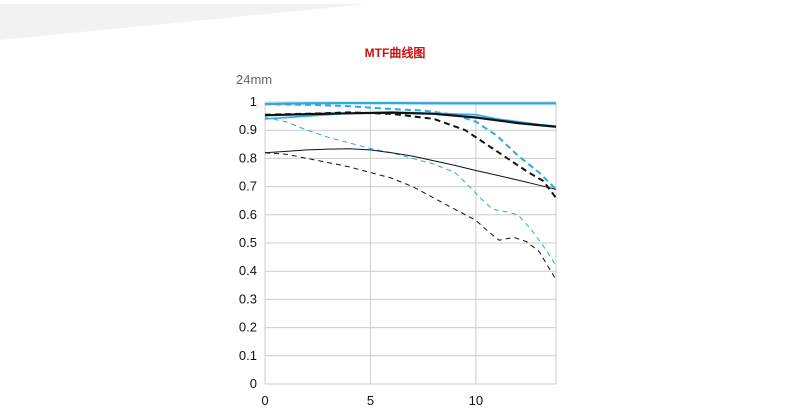 The width and height of the screenshot is (790, 416). Describe the element at coordinates (410, 169) in the screenshot. I see `mtf-series-7-line` at that location.